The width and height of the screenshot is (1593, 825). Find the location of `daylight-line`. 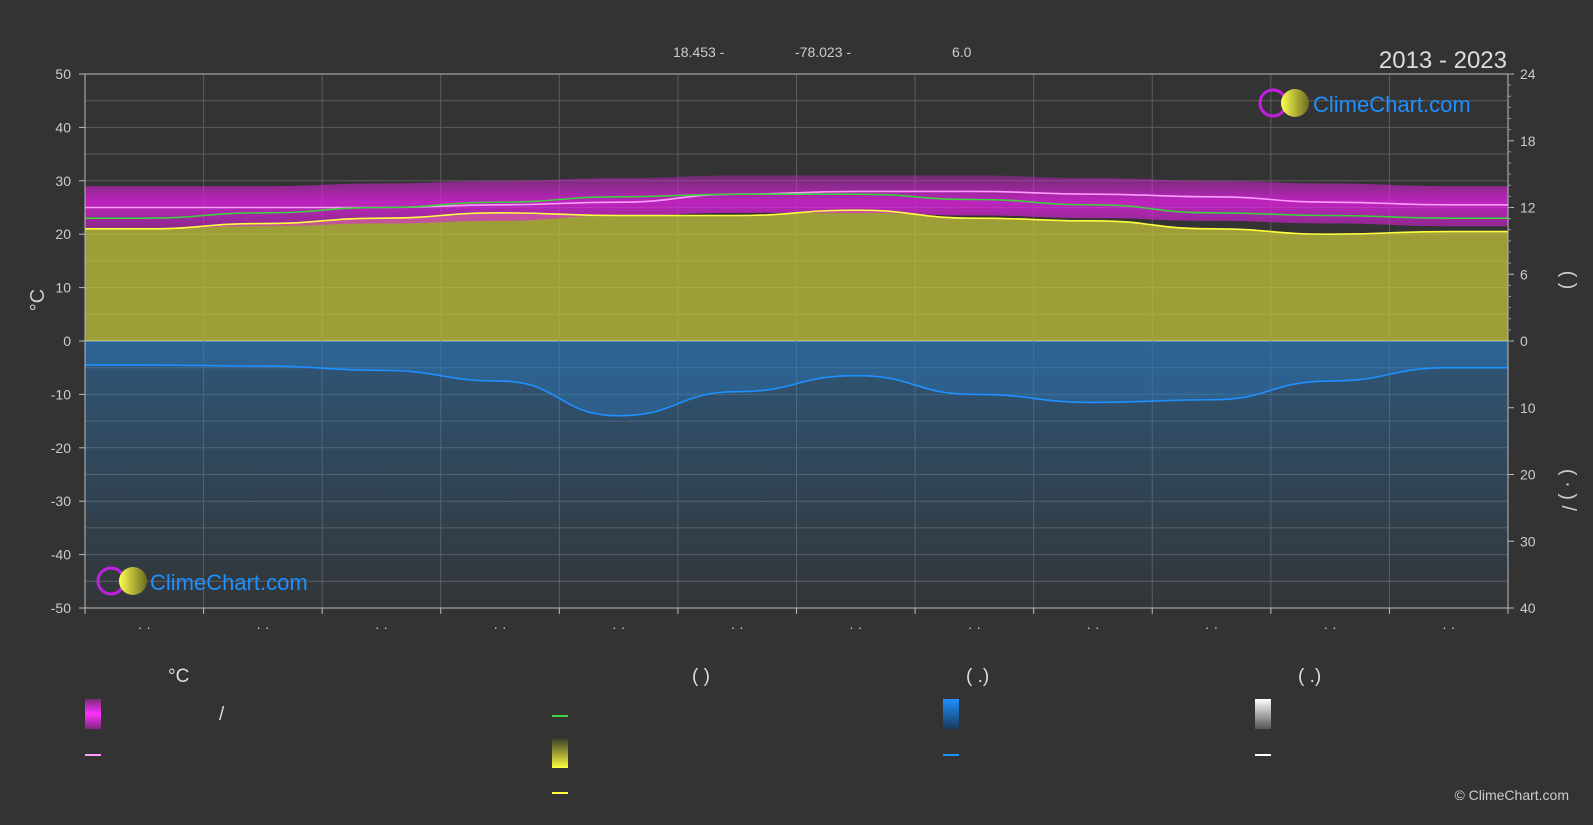

daylight-line is located at coordinates (796, 206).